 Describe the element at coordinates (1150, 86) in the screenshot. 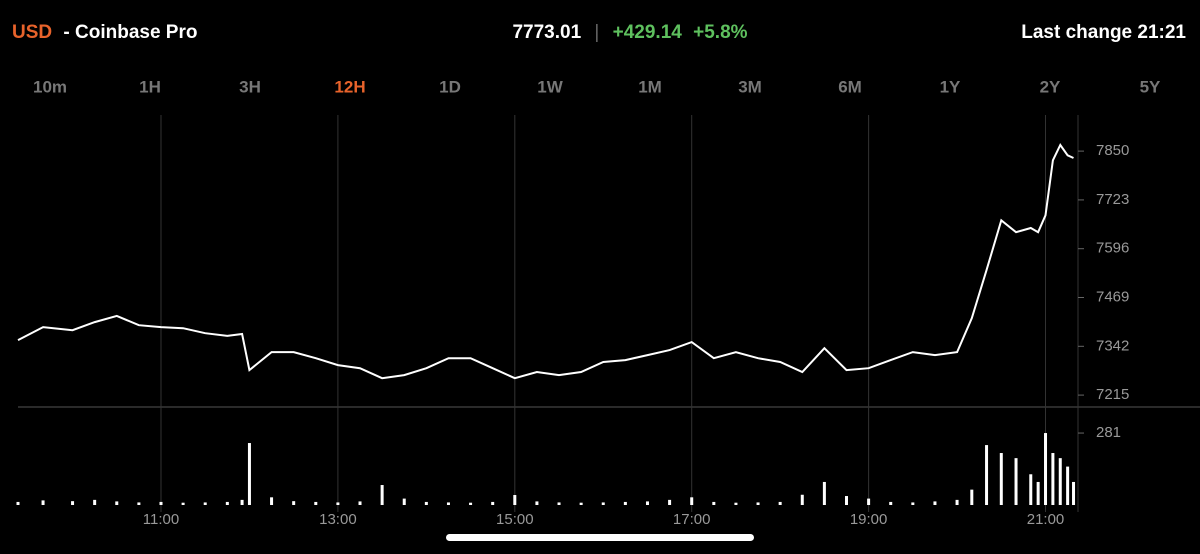

I see `tab: 5Y` at that location.